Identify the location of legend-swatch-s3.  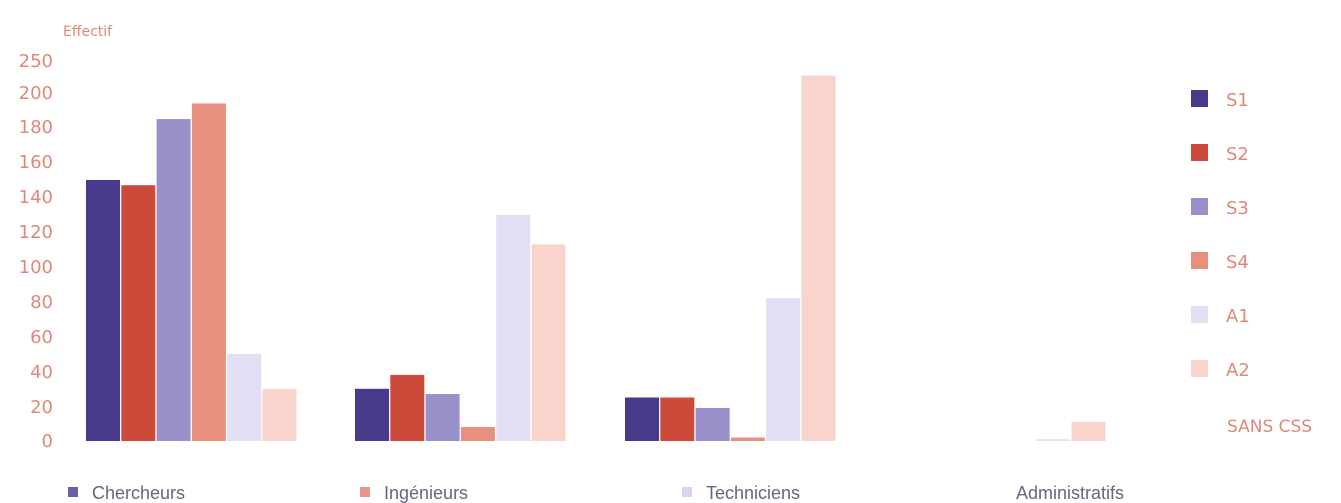
(1199, 206).